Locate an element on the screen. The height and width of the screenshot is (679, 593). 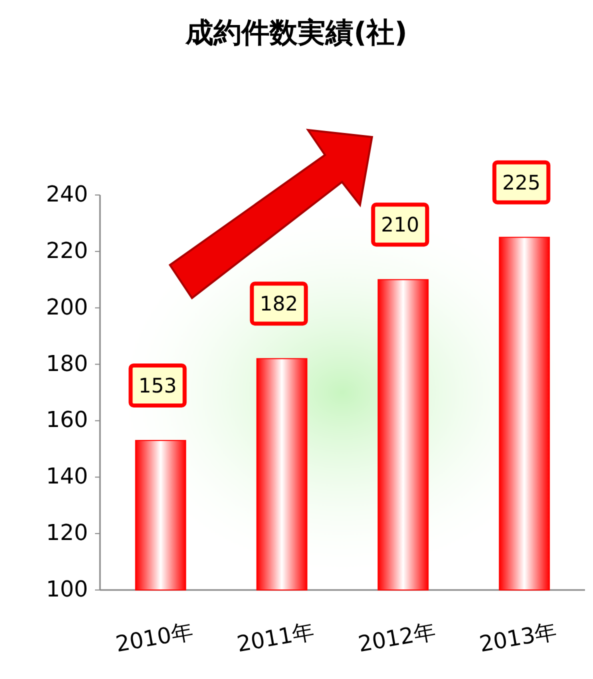
y-tick-label: 180 is located at coordinates (67, 364).